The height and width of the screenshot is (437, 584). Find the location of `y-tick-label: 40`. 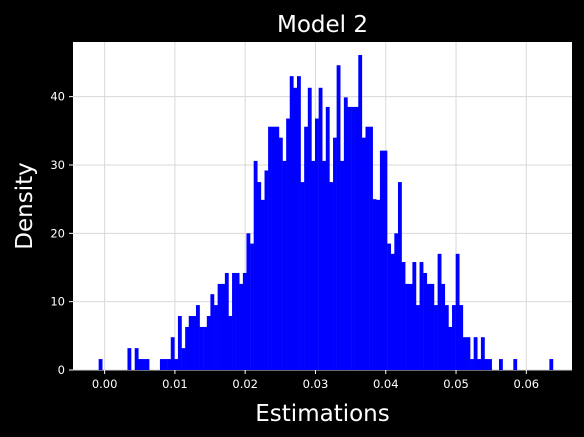

y-tick-label: 40 is located at coordinates (57, 97).